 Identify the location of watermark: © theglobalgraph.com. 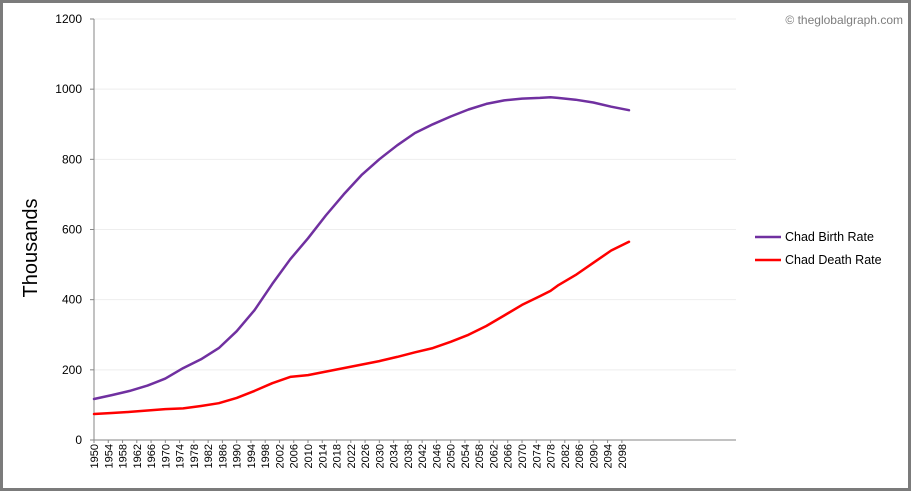
(844, 20).